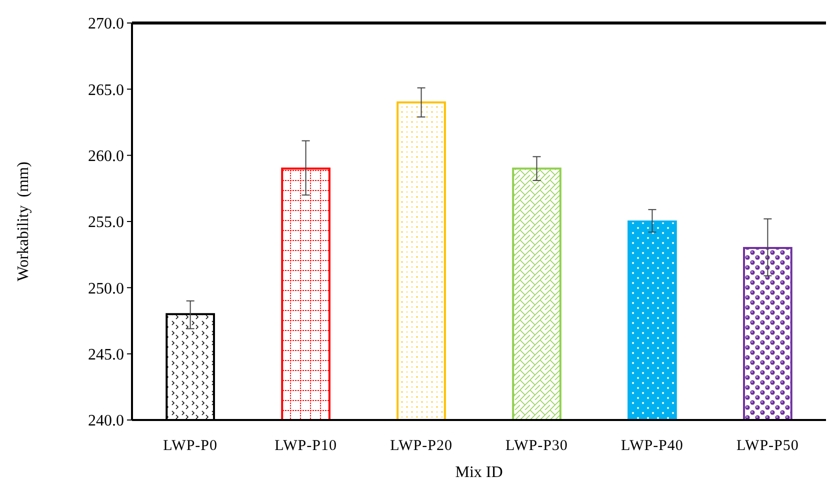 This screenshot has height=486, width=829. I want to click on y-tick-label: 250.0, so click(106, 289).